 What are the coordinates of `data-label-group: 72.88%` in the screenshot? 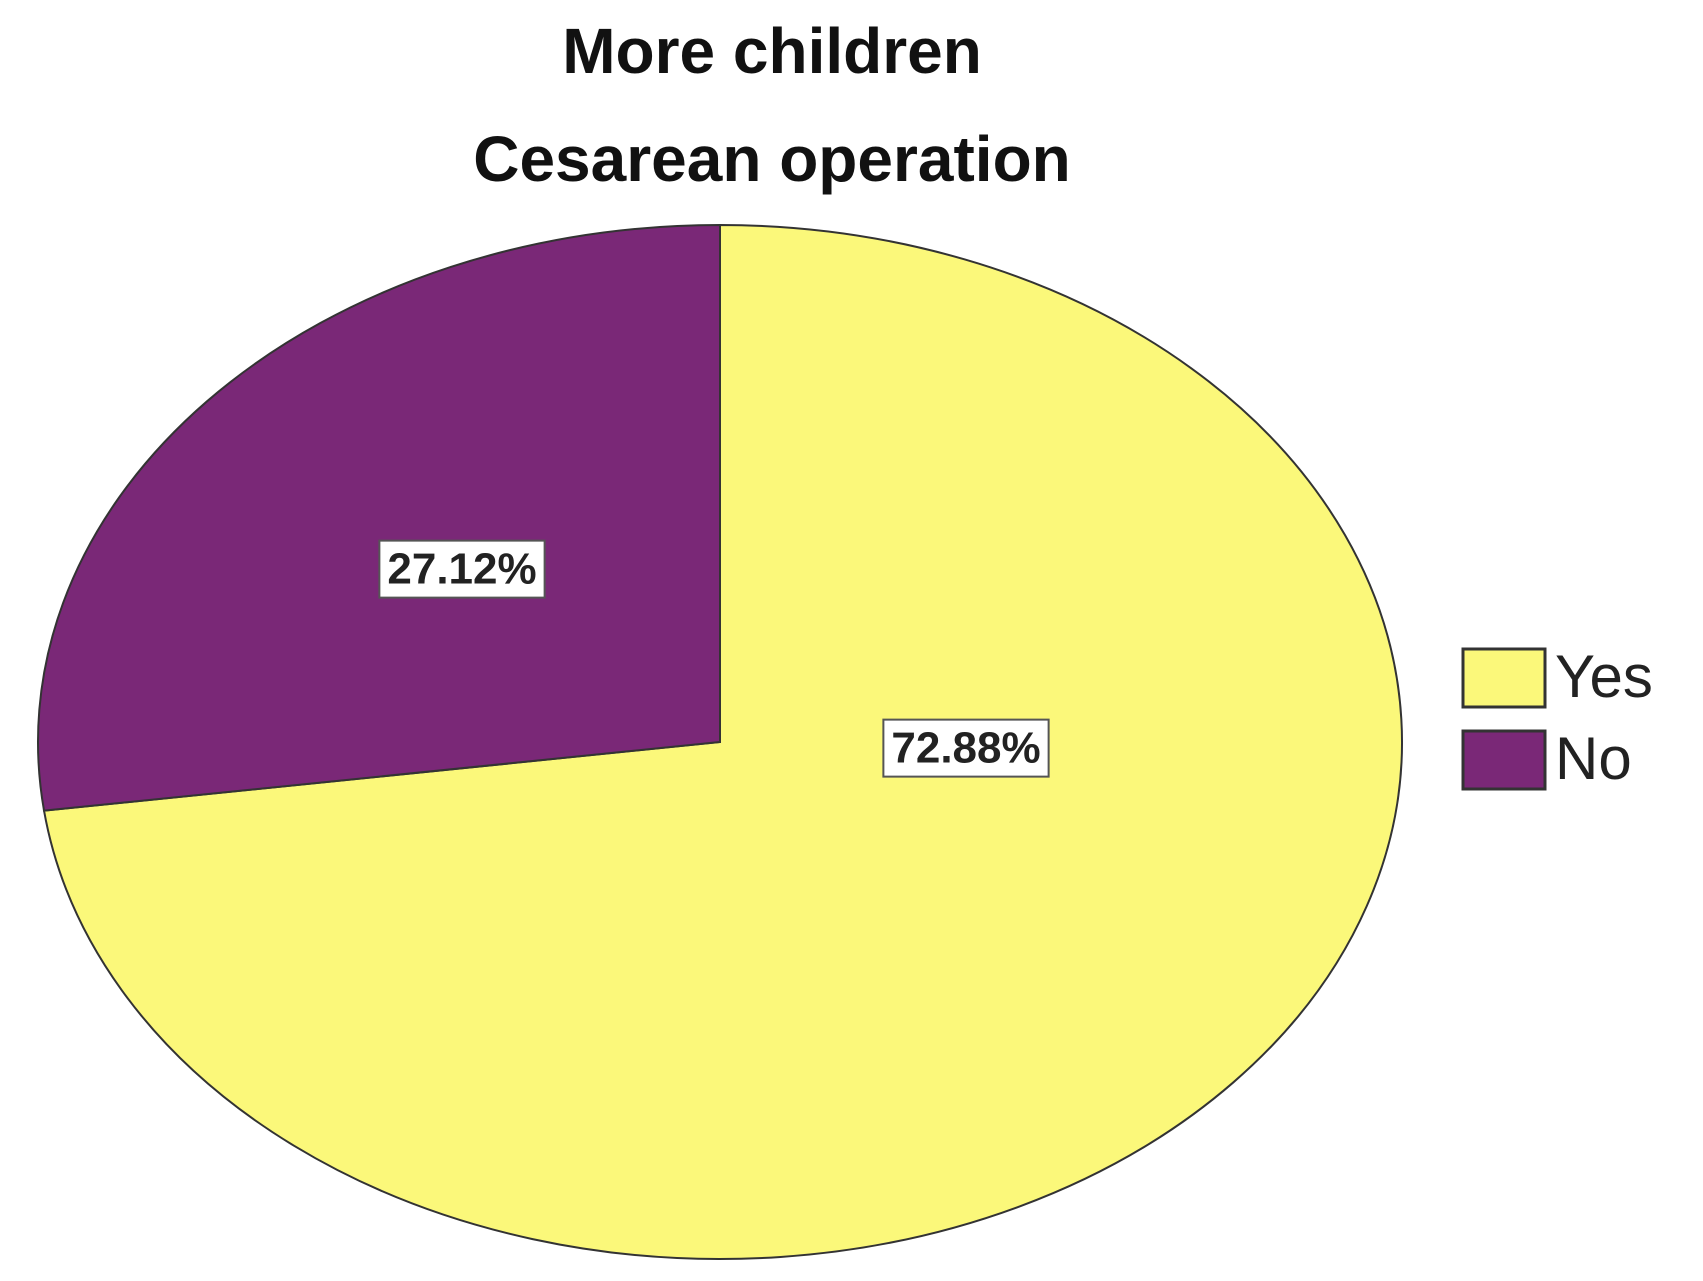 It's located at (966, 748).